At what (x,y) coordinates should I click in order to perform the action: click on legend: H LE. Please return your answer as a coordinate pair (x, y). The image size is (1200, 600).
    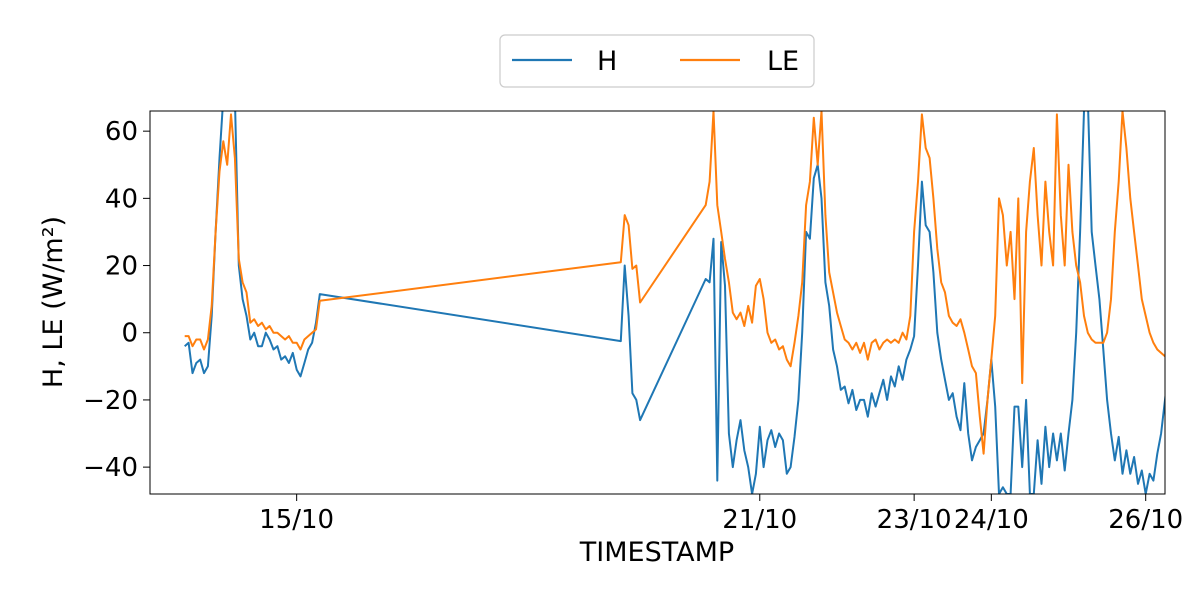
    Looking at the image, I should click on (657, 61).